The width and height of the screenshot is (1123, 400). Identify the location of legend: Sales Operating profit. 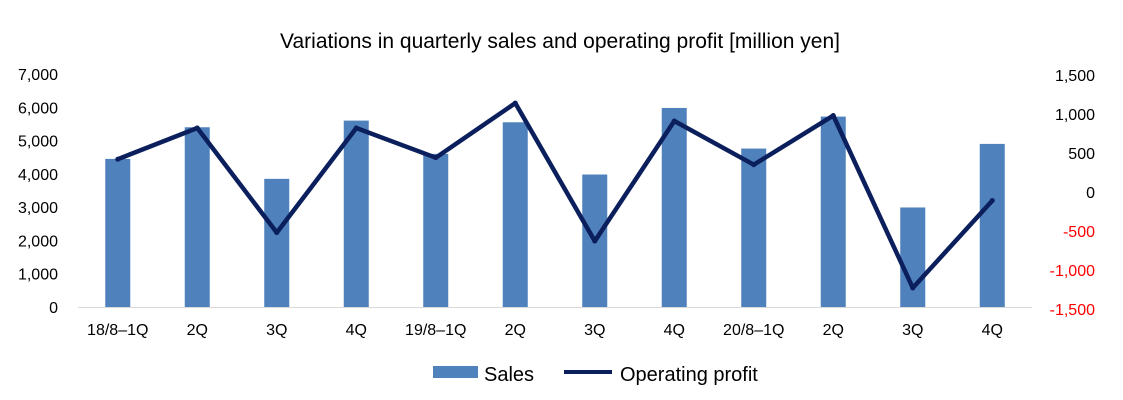
(595, 375).